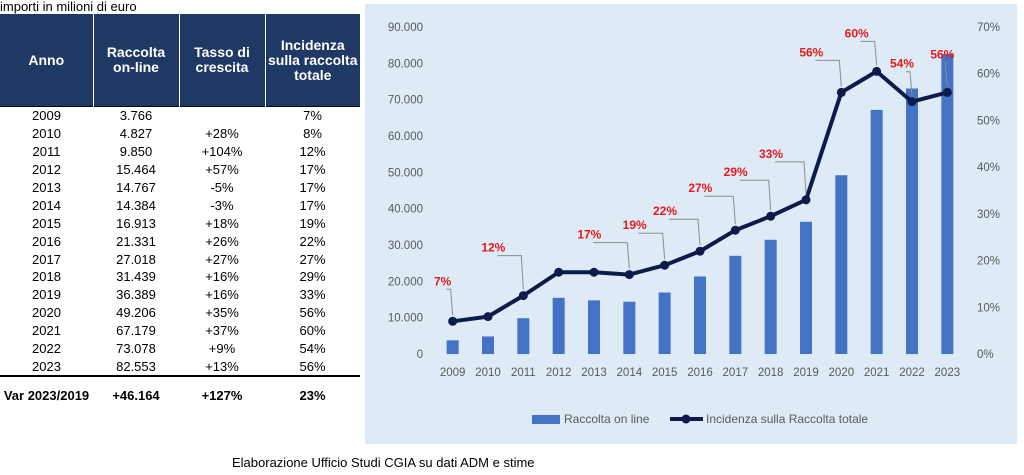 The height and width of the screenshot is (475, 1024). What do you see at coordinates (771, 373) in the screenshot?
I see `x-tick: 2018` at bounding box center [771, 373].